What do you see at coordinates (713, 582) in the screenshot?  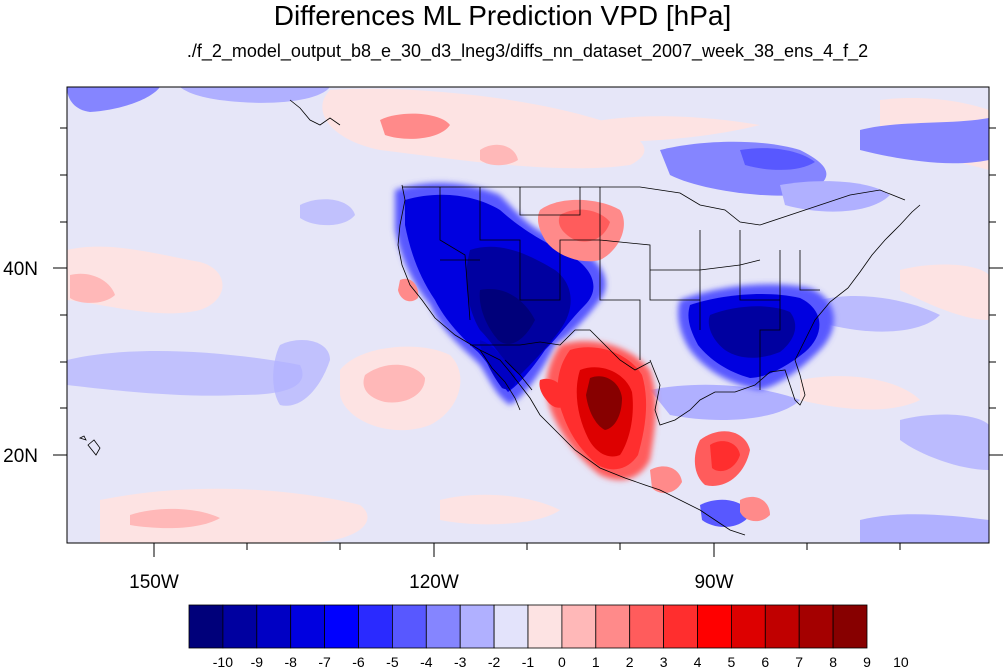 I see `lon-label: 90W` at bounding box center [713, 582].